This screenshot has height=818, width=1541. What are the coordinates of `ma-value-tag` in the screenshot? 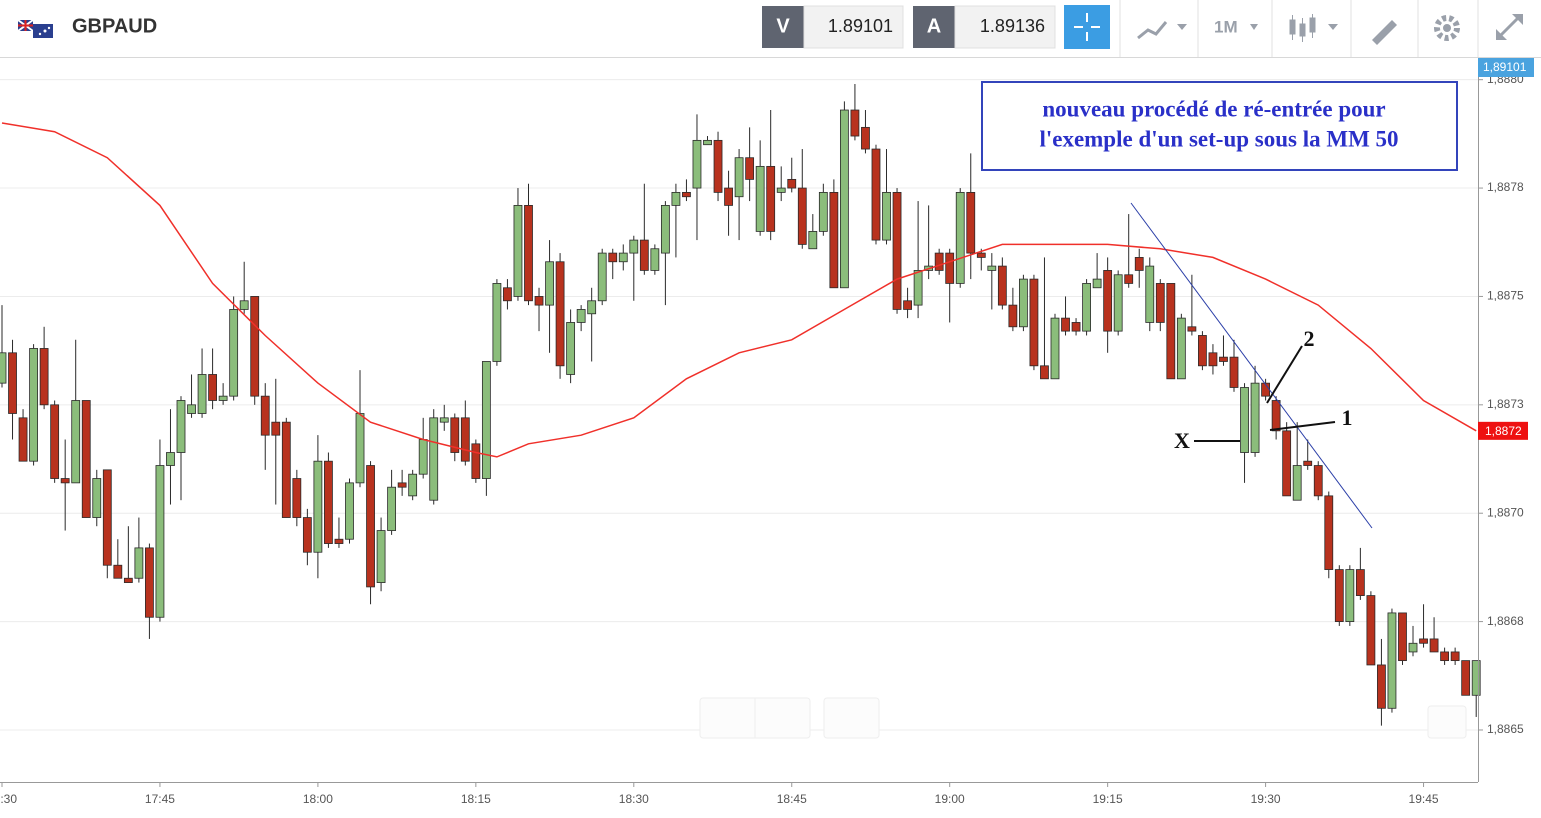 It's located at (1503, 430).